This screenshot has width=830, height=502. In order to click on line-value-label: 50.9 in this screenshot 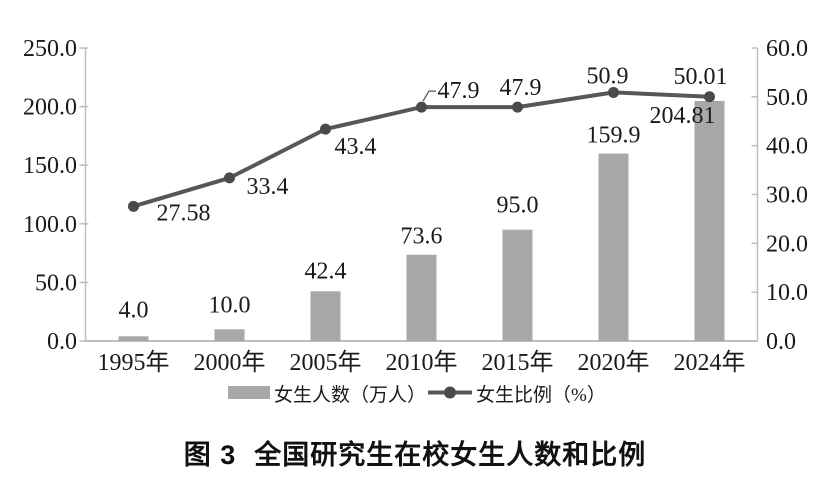, I will do `click(608, 76)`.